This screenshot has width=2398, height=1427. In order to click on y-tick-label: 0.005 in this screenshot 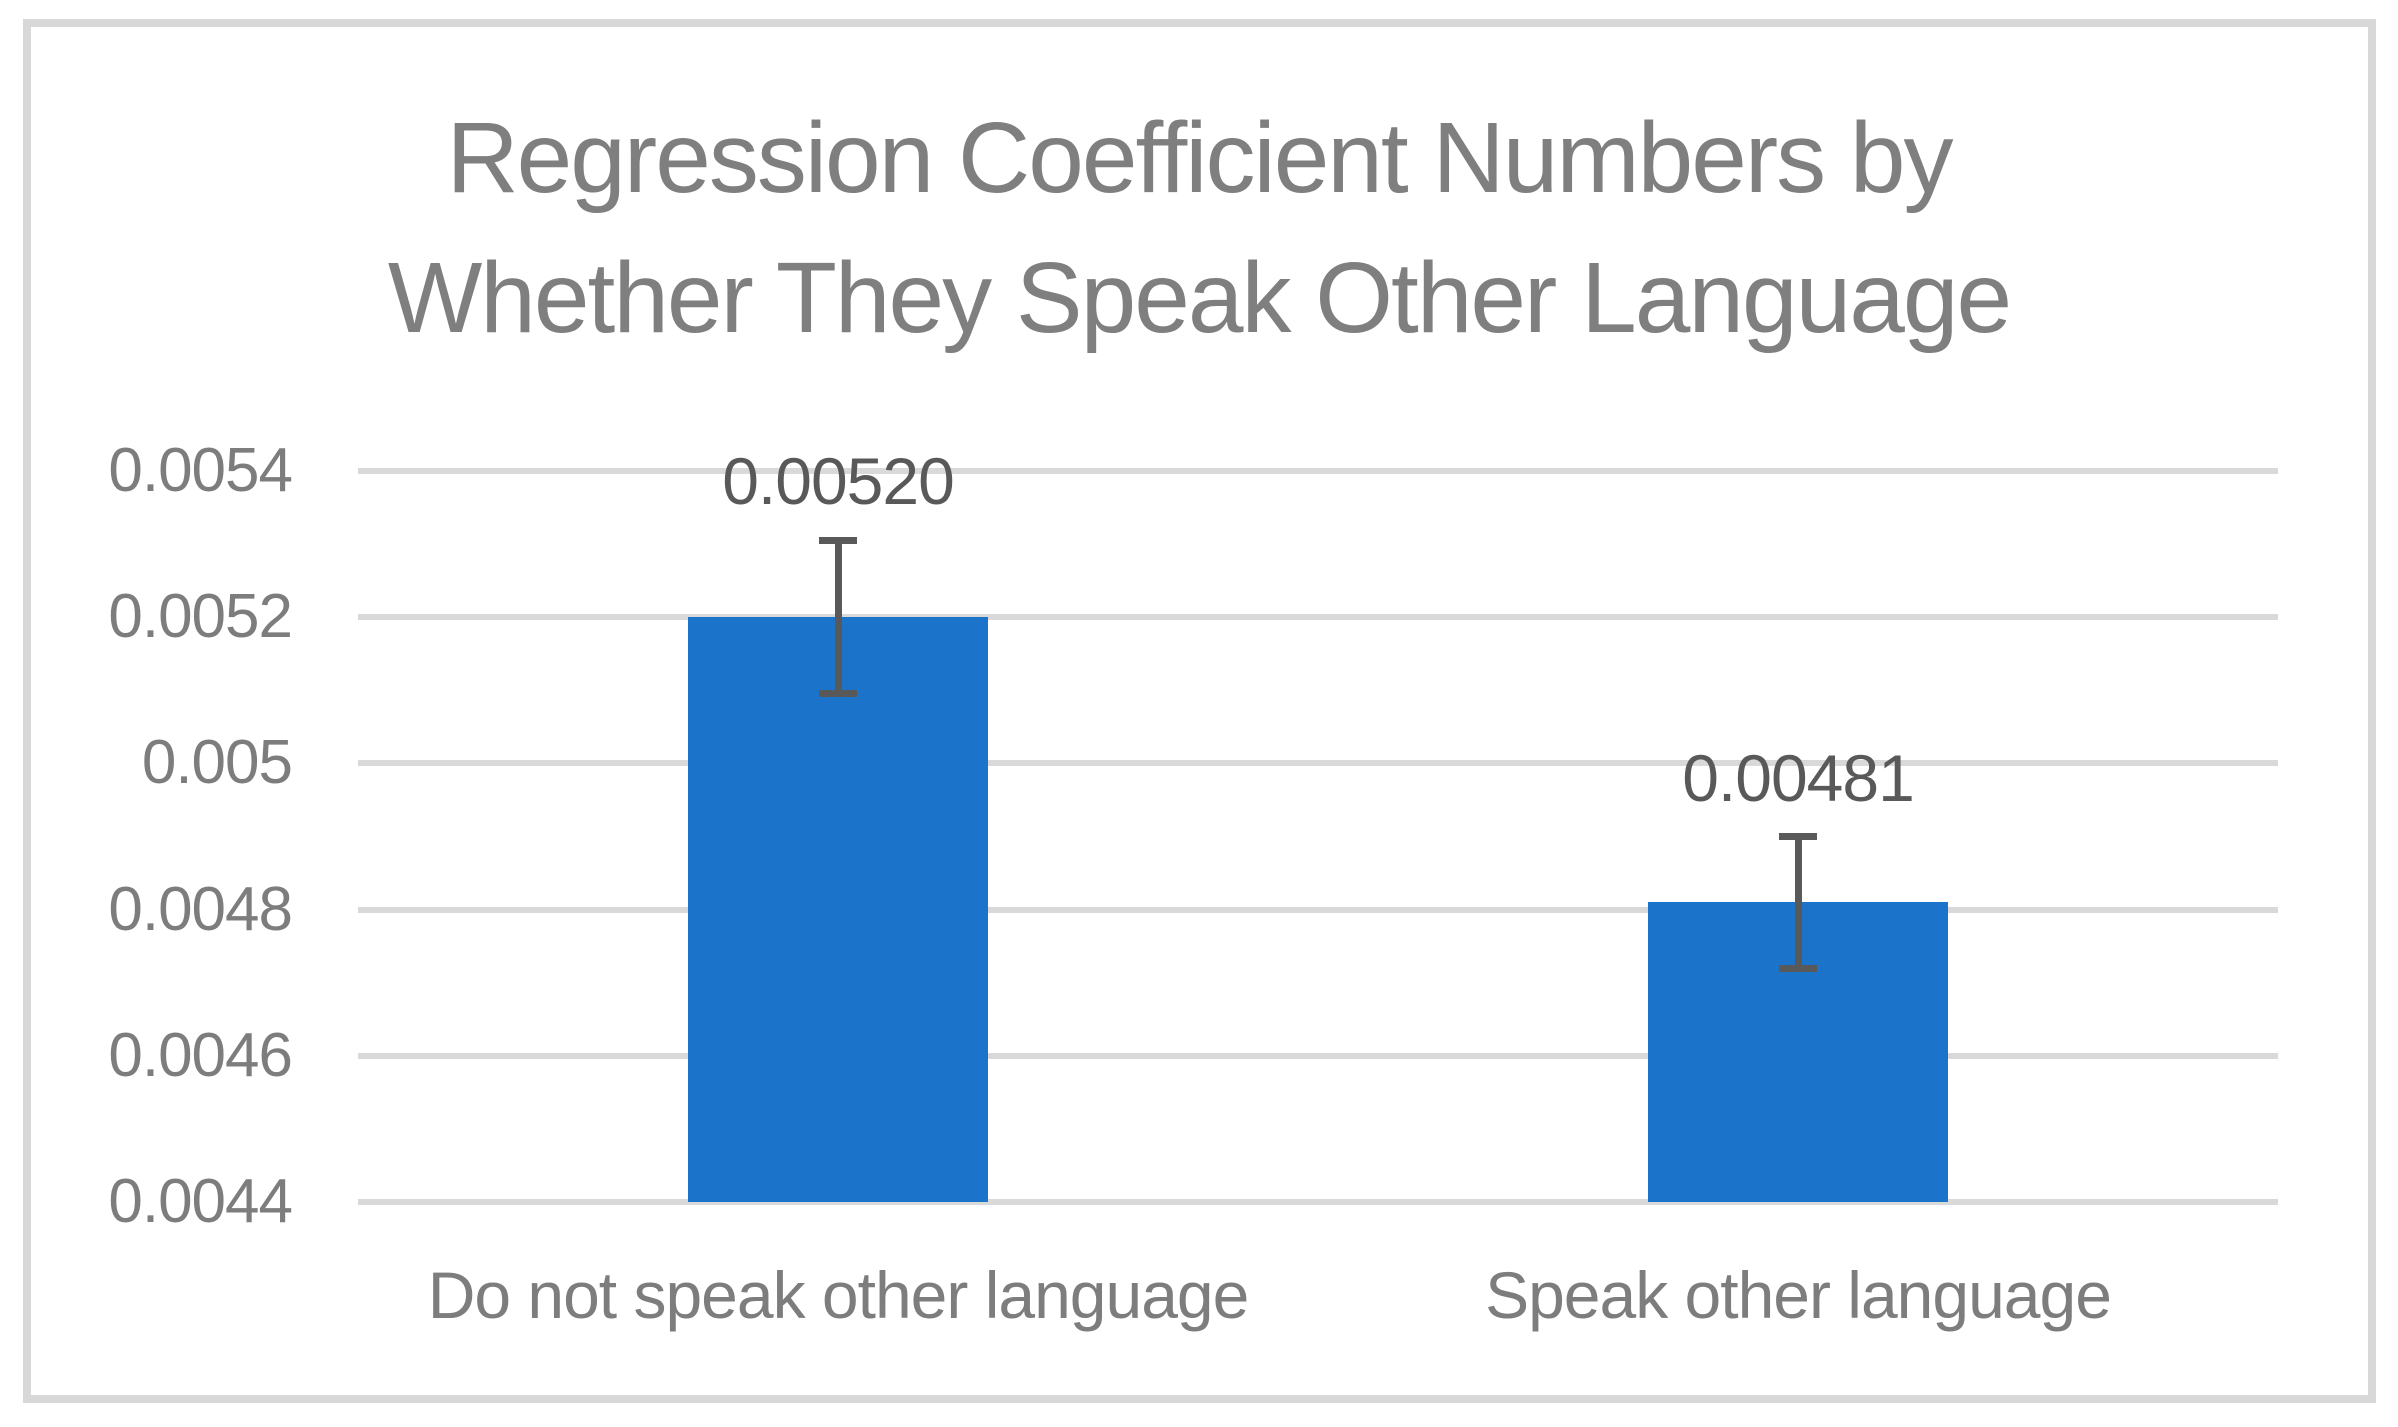, I will do `click(217, 763)`.